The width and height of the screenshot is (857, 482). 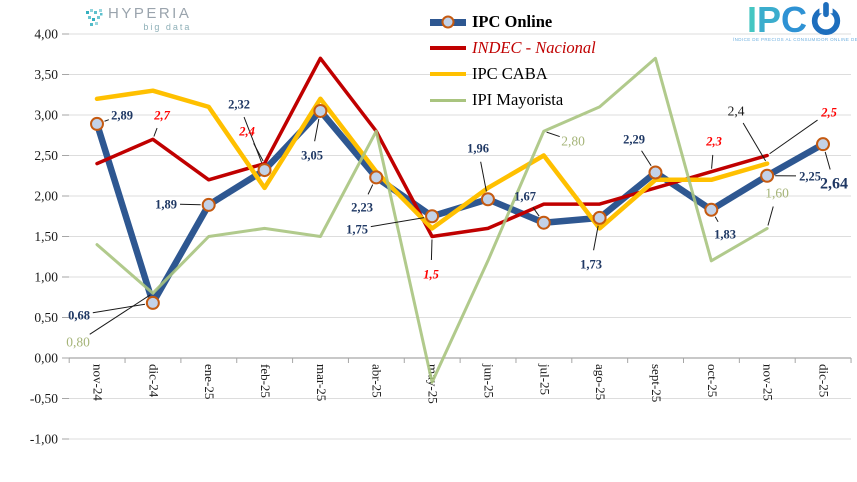 What do you see at coordinates (810, 176) in the screenshot?
I see `data-point-label: 2,25` at bounding box center [810, 176].